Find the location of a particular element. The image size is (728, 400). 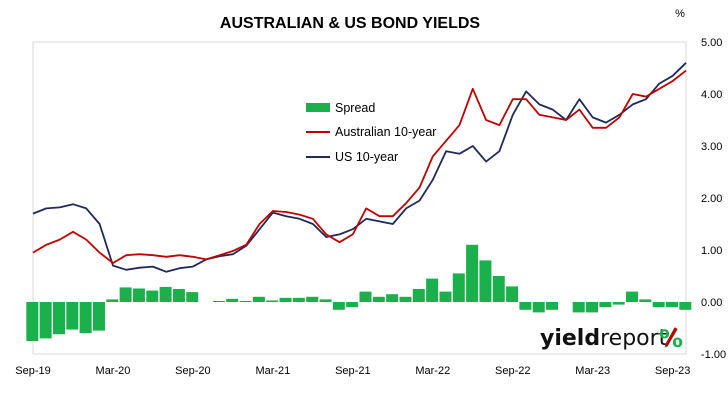

legend-label-spread: Spread is located at coordinates (355, 108).